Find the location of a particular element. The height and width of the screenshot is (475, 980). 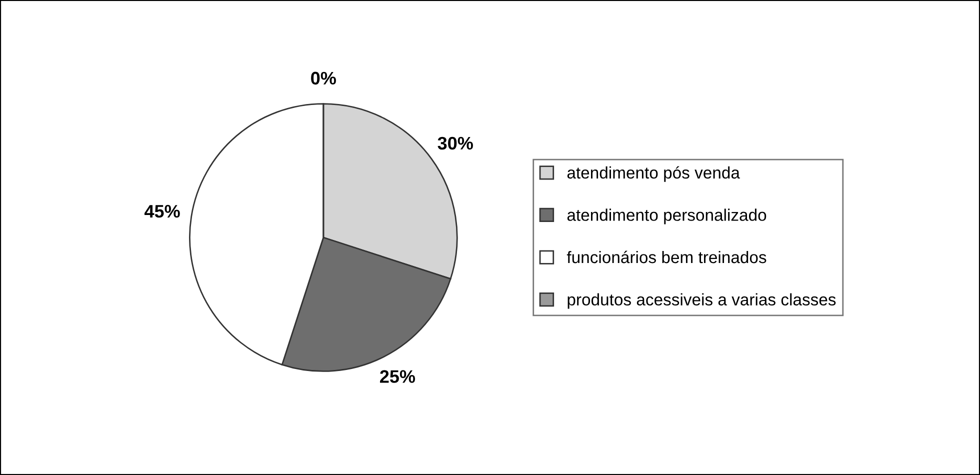

legend-label: produtos acessiveis a varias classes is located at coordinates (702, 301).